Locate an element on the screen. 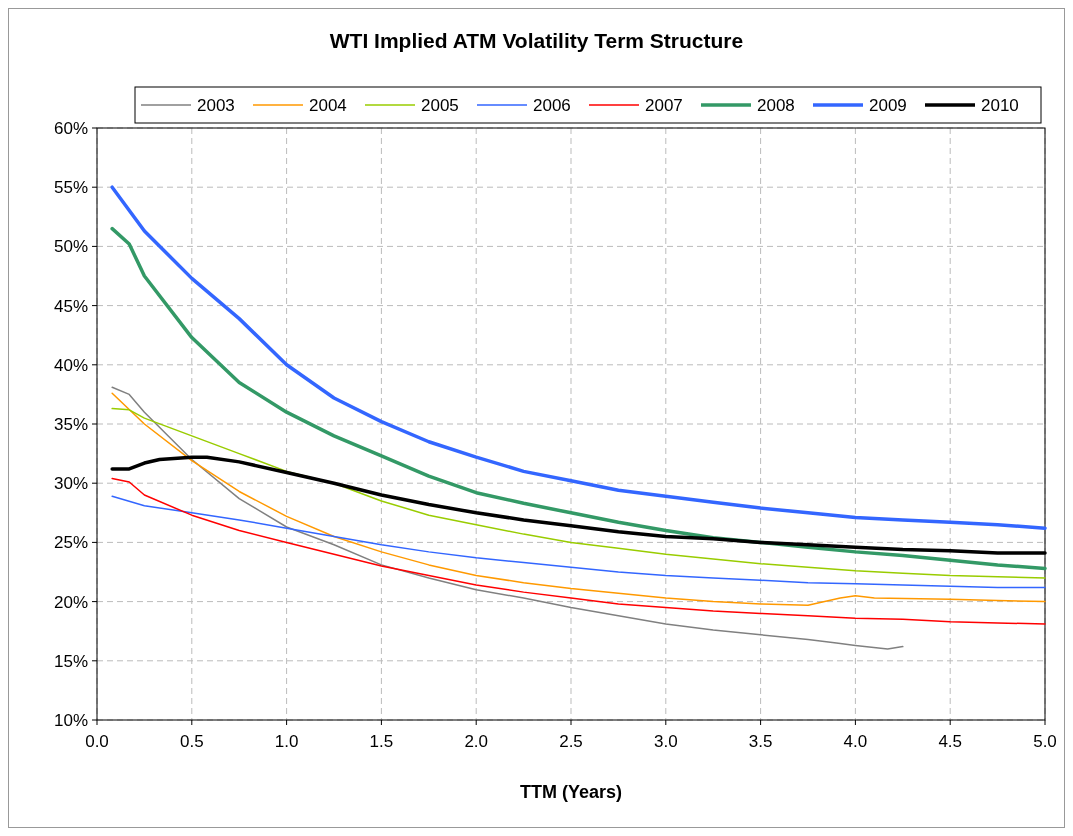 The height and width of the screenshot is (836, 1073). x-tick-label: 4.0 is located at coordinates (855, 741).